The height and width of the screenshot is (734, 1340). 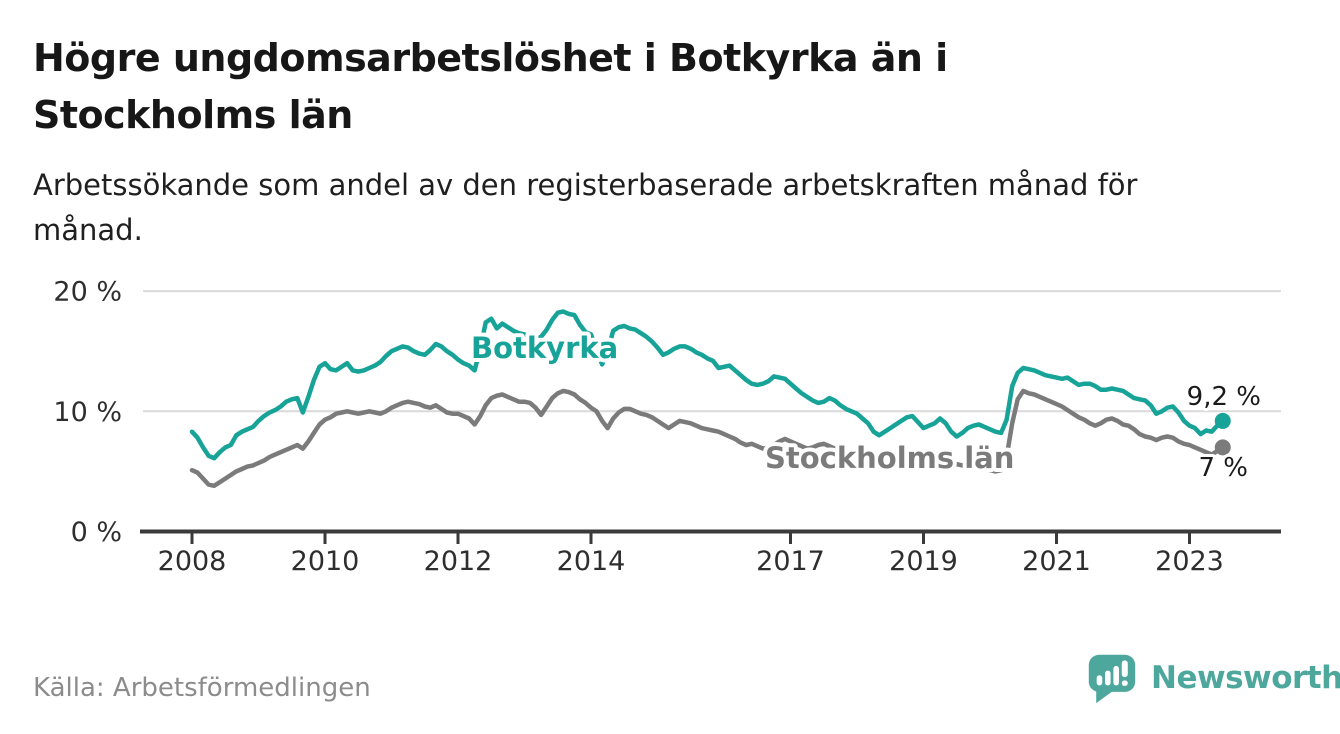 What do you see at coordinates (1223, 468) in the screenshot?
I see `value-label-stockholms-lan: 7 %` at bounding box center [1223, 468].